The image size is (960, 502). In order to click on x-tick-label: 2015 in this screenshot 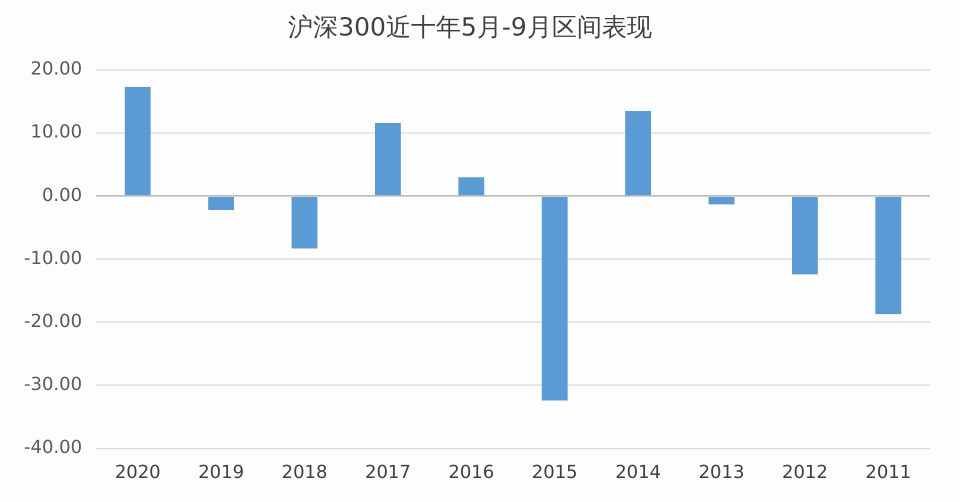, I will do `click(555, 472)`.